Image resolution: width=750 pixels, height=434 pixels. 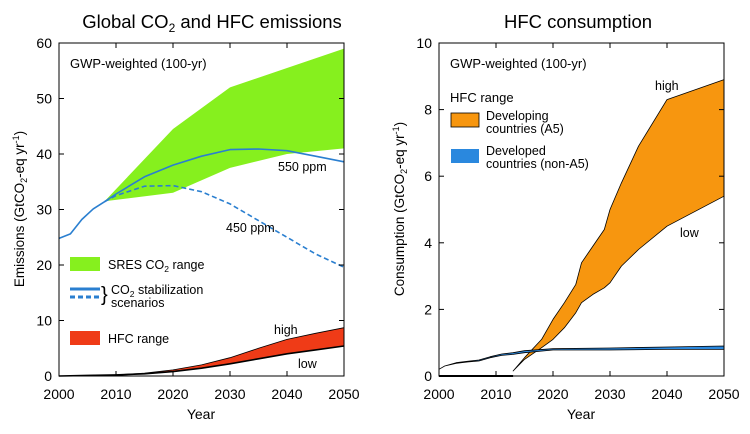 What do you see at coordinates (518, 63) in the screenshot?
I see `right-subtitle: GWP-weighted (100-yr)` at bounding box center [518, 63].